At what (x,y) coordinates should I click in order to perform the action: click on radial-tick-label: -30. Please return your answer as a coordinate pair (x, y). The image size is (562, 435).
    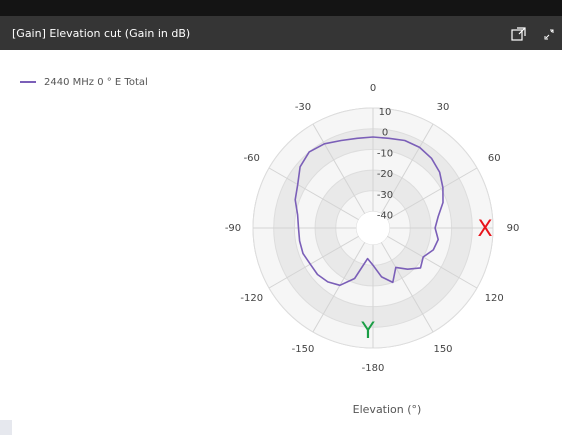
    Looking at the image, I should click on (385, 195).